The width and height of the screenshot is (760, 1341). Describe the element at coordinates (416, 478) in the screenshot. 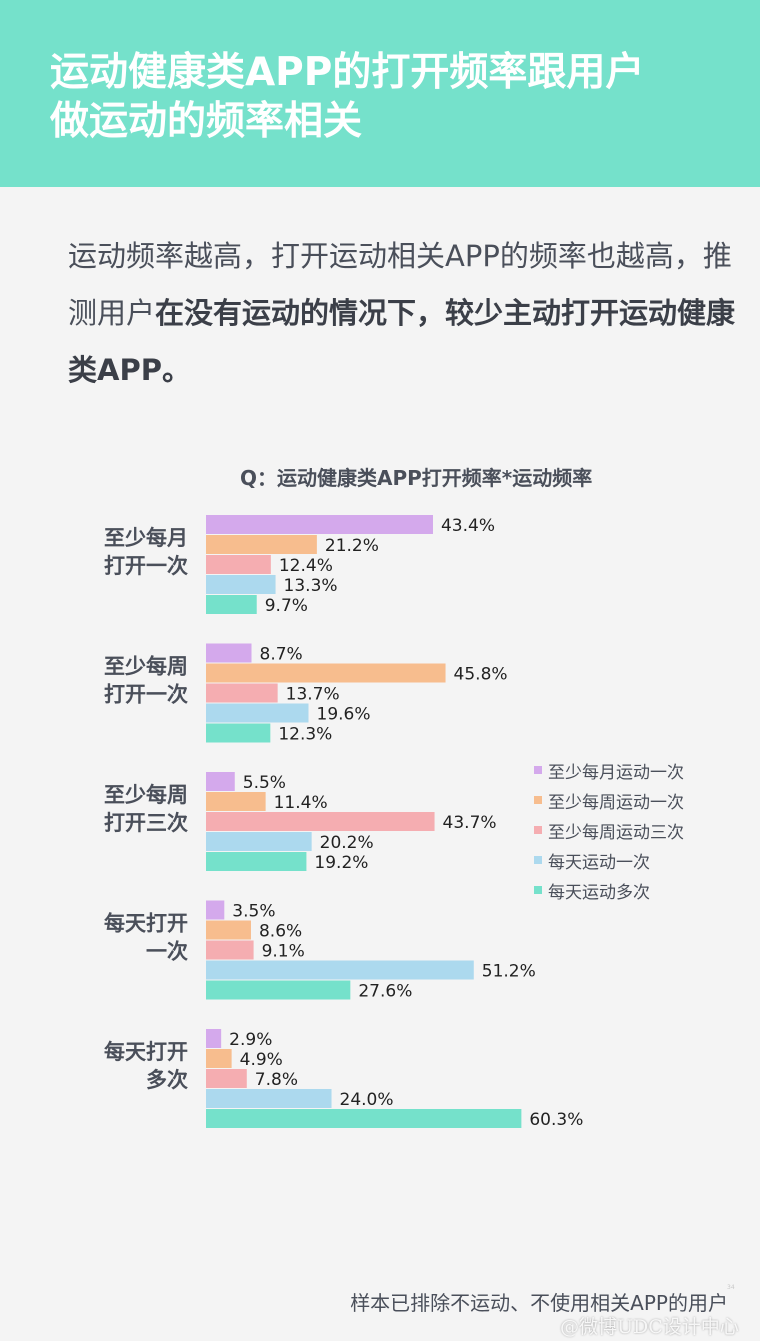

I see `chart-title: Q：运动健康类APP打开频率*运动频率` at that location.